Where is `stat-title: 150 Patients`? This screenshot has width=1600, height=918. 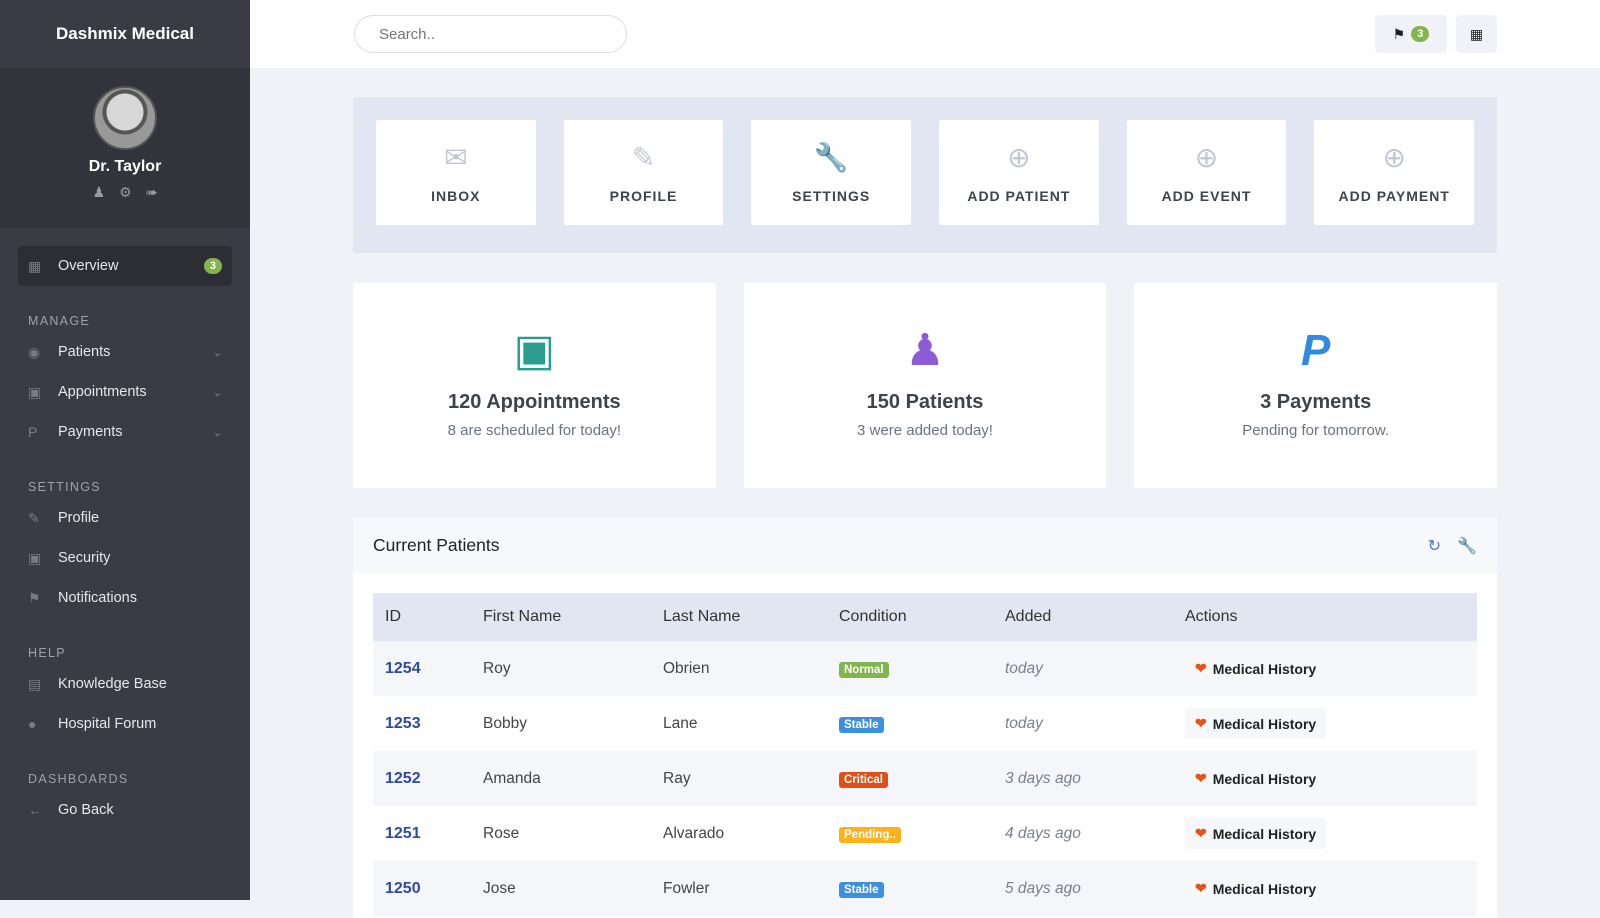
stat-title: 150 Patients is located at coordinates (925, 402).